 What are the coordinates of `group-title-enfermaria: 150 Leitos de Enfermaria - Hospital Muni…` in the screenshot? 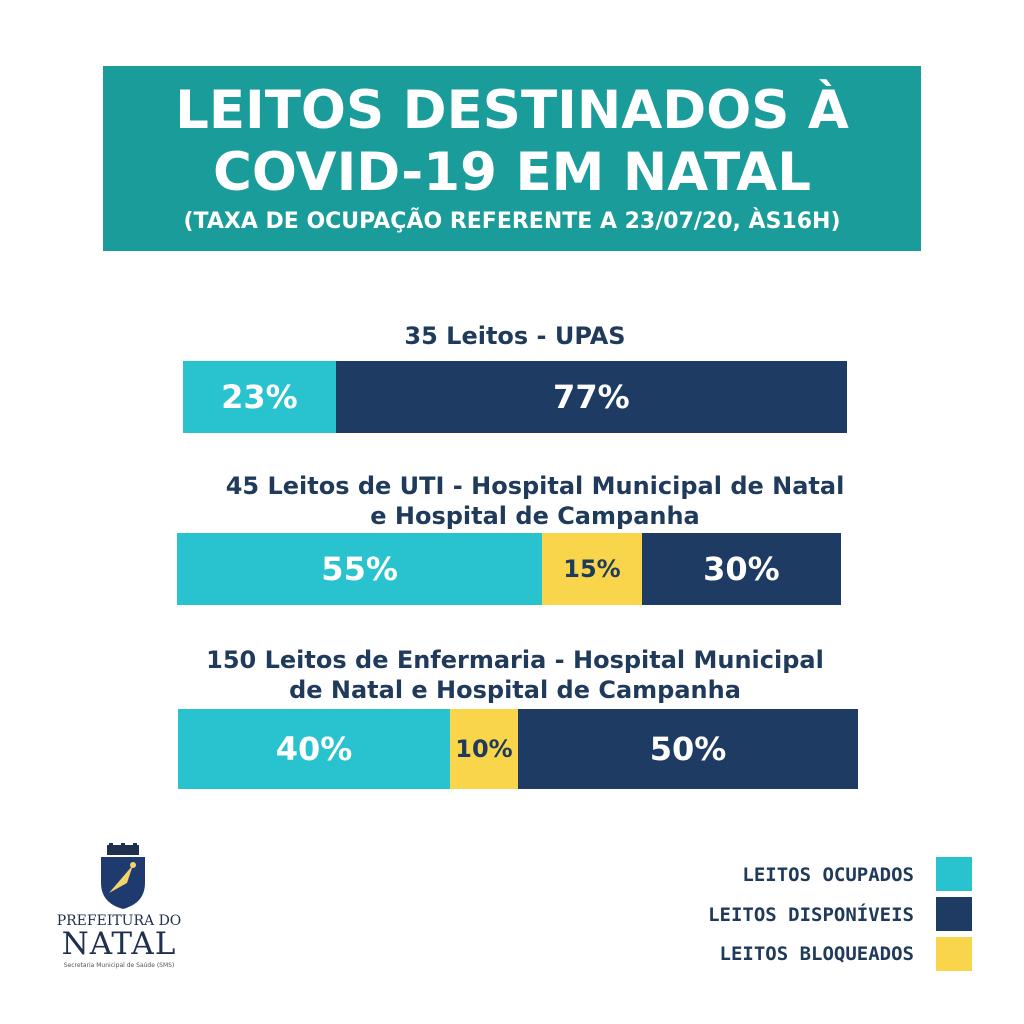 It's located at (515, 675).